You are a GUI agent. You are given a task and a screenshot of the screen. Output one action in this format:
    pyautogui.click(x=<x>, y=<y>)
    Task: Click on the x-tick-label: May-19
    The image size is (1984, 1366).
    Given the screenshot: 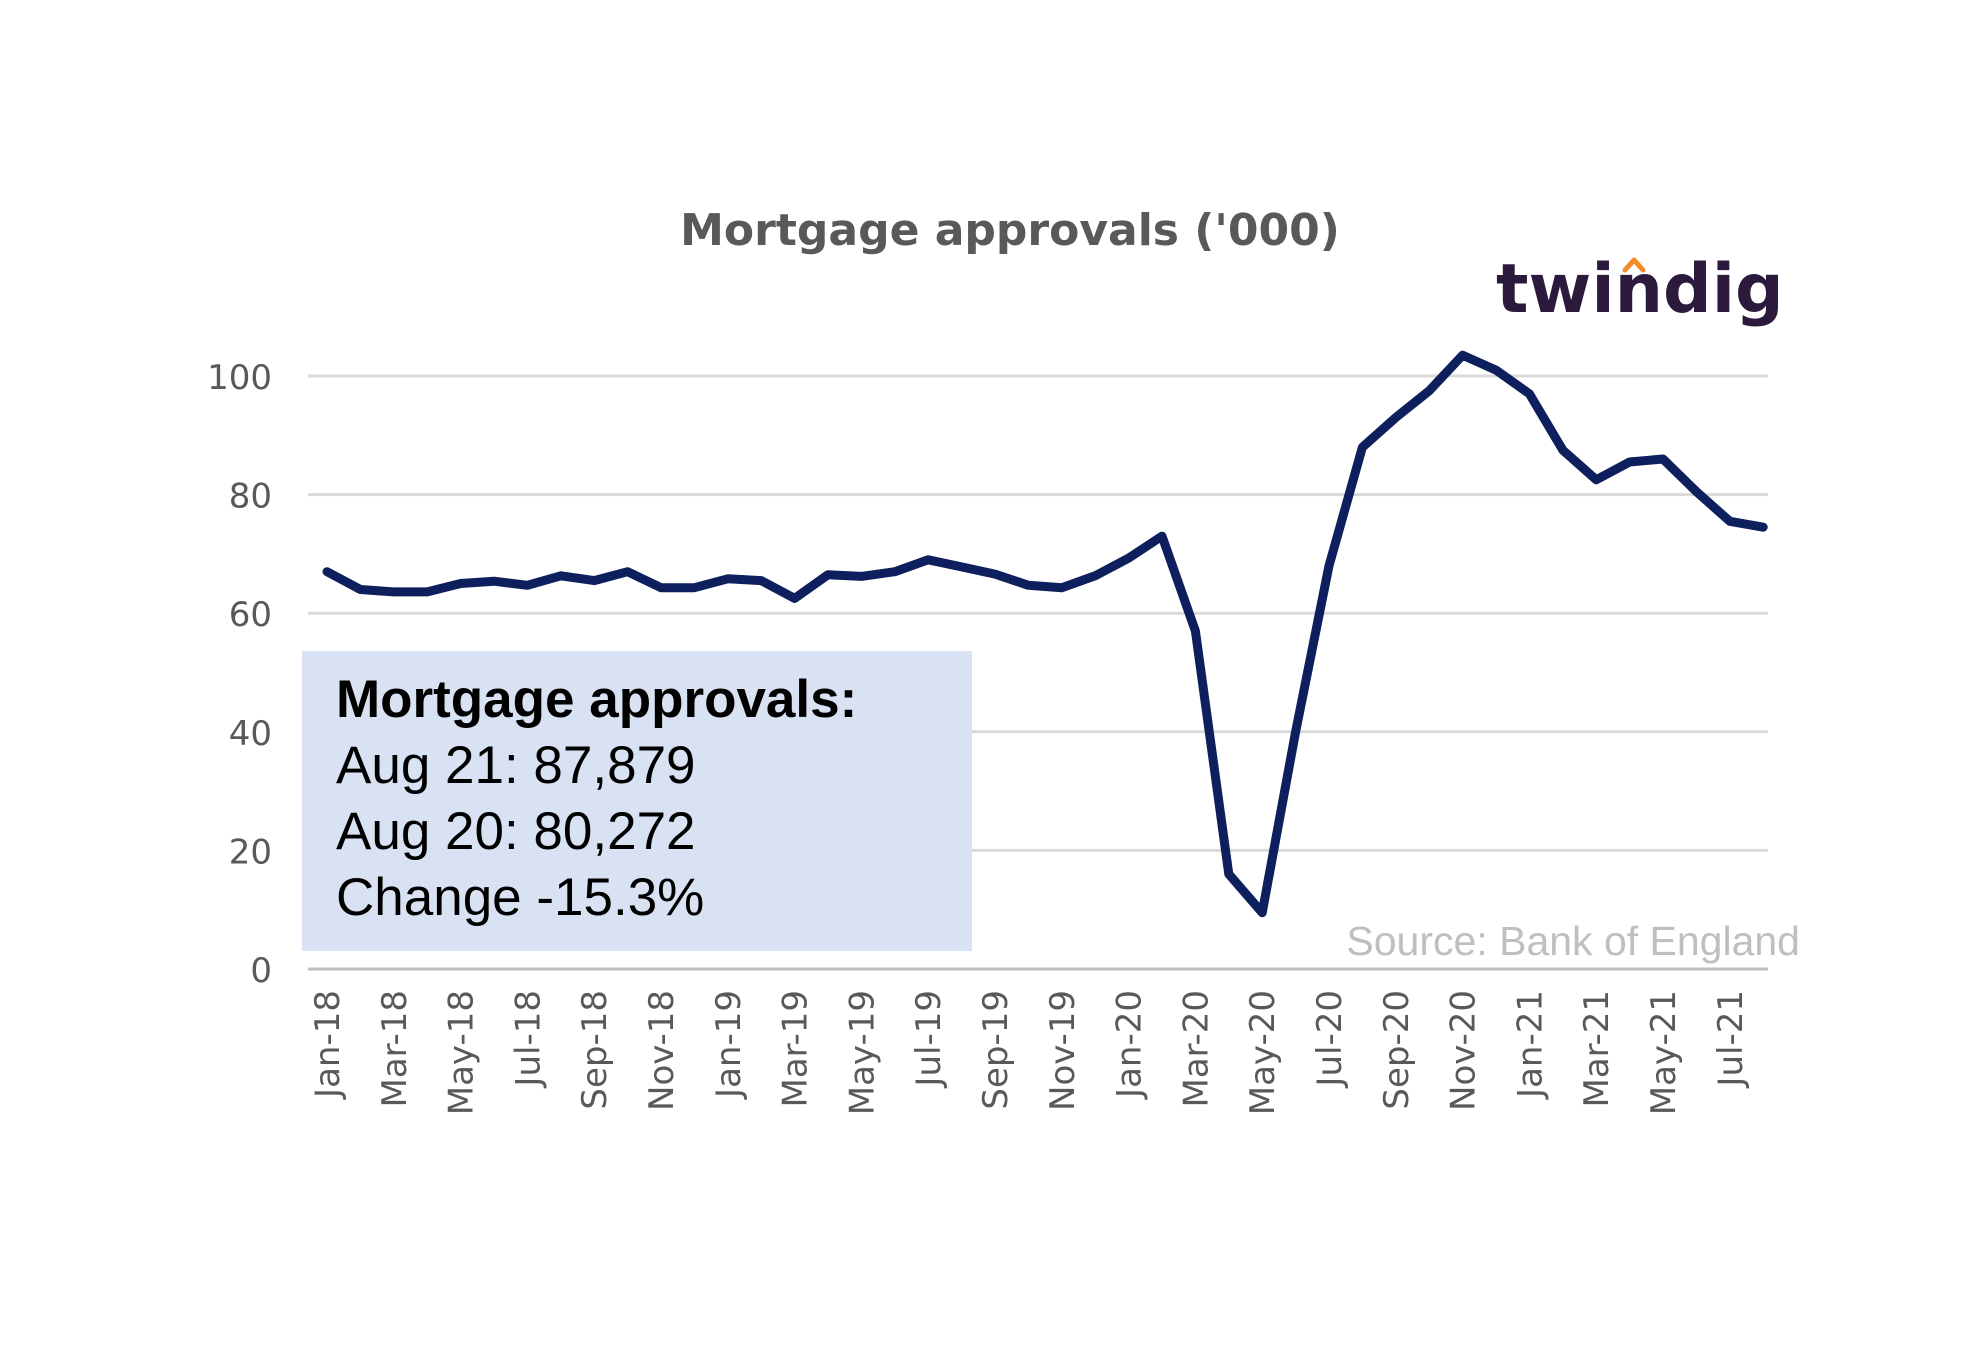 What is the action you would take?
    pyautogui.click(x=862, y=1052)
    